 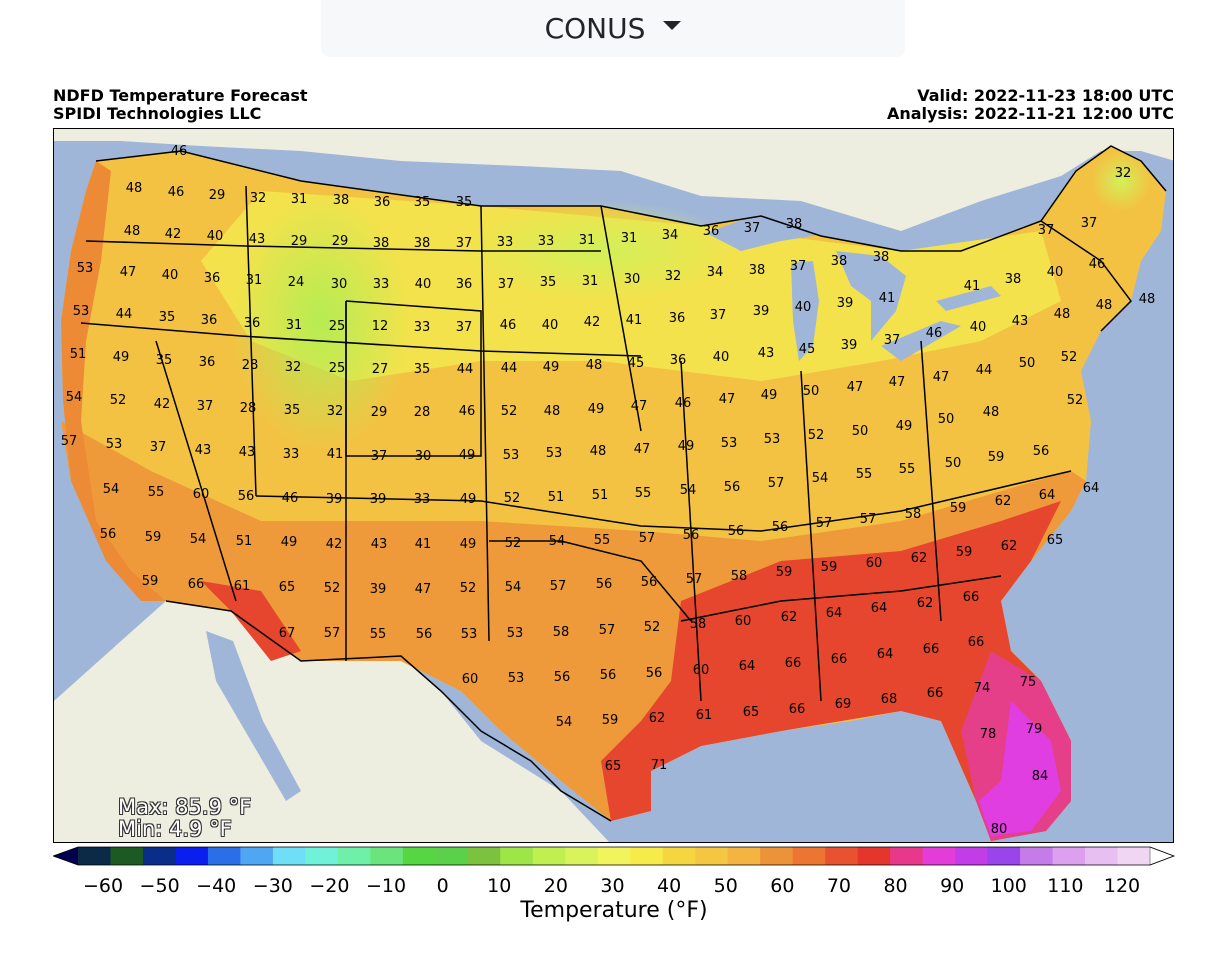 I want to click on temperature-label: 36, so click(x=711, y=231).